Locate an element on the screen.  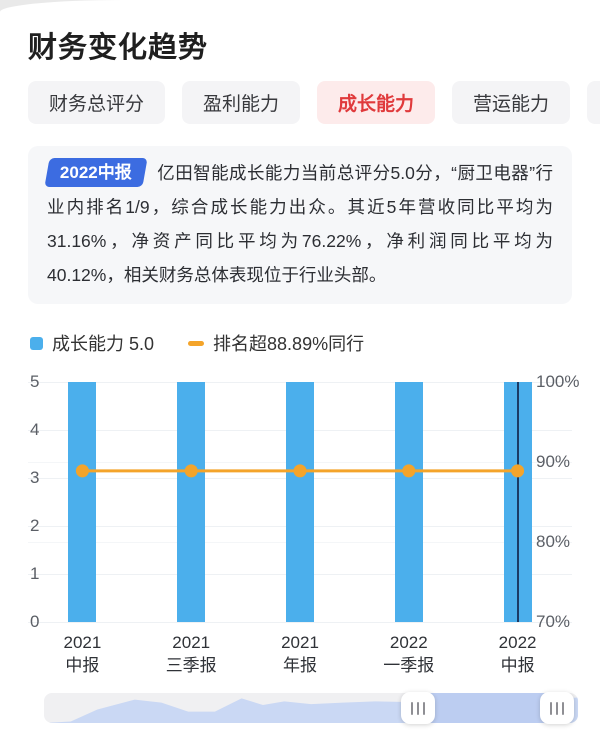
period-badge: 2022中报 is located at coordinates (96, 172).